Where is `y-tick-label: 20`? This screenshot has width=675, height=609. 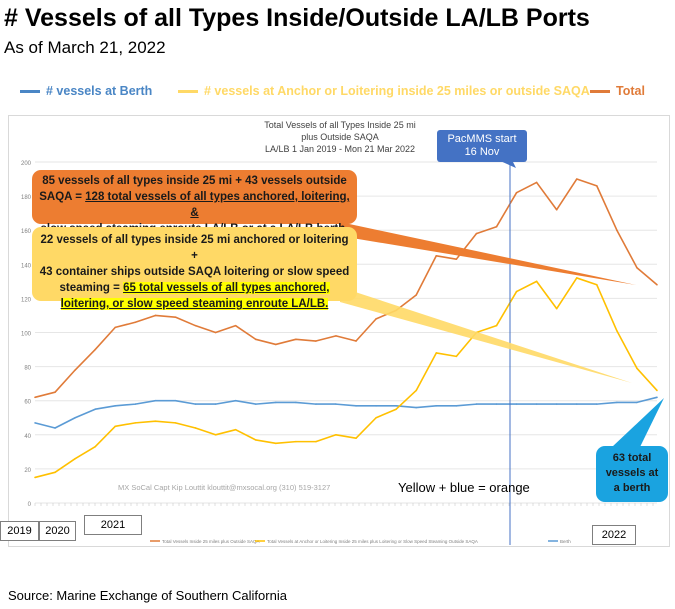 y-tick-label: 20 is located at coordinates (27, 471).